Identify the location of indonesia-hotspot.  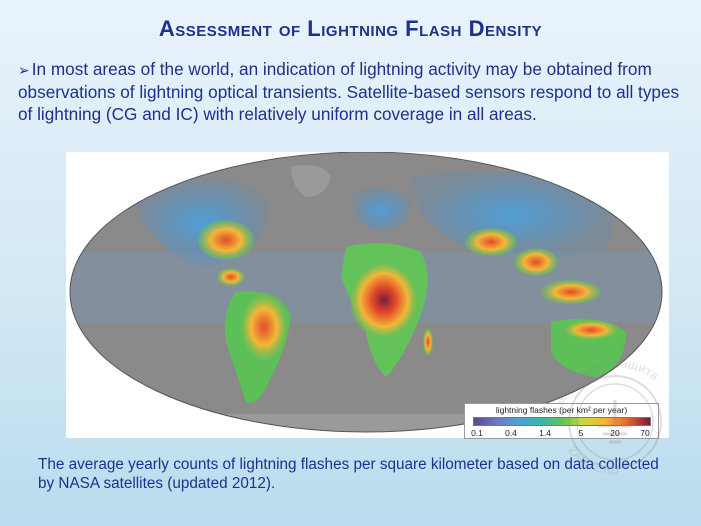
(571, 292).